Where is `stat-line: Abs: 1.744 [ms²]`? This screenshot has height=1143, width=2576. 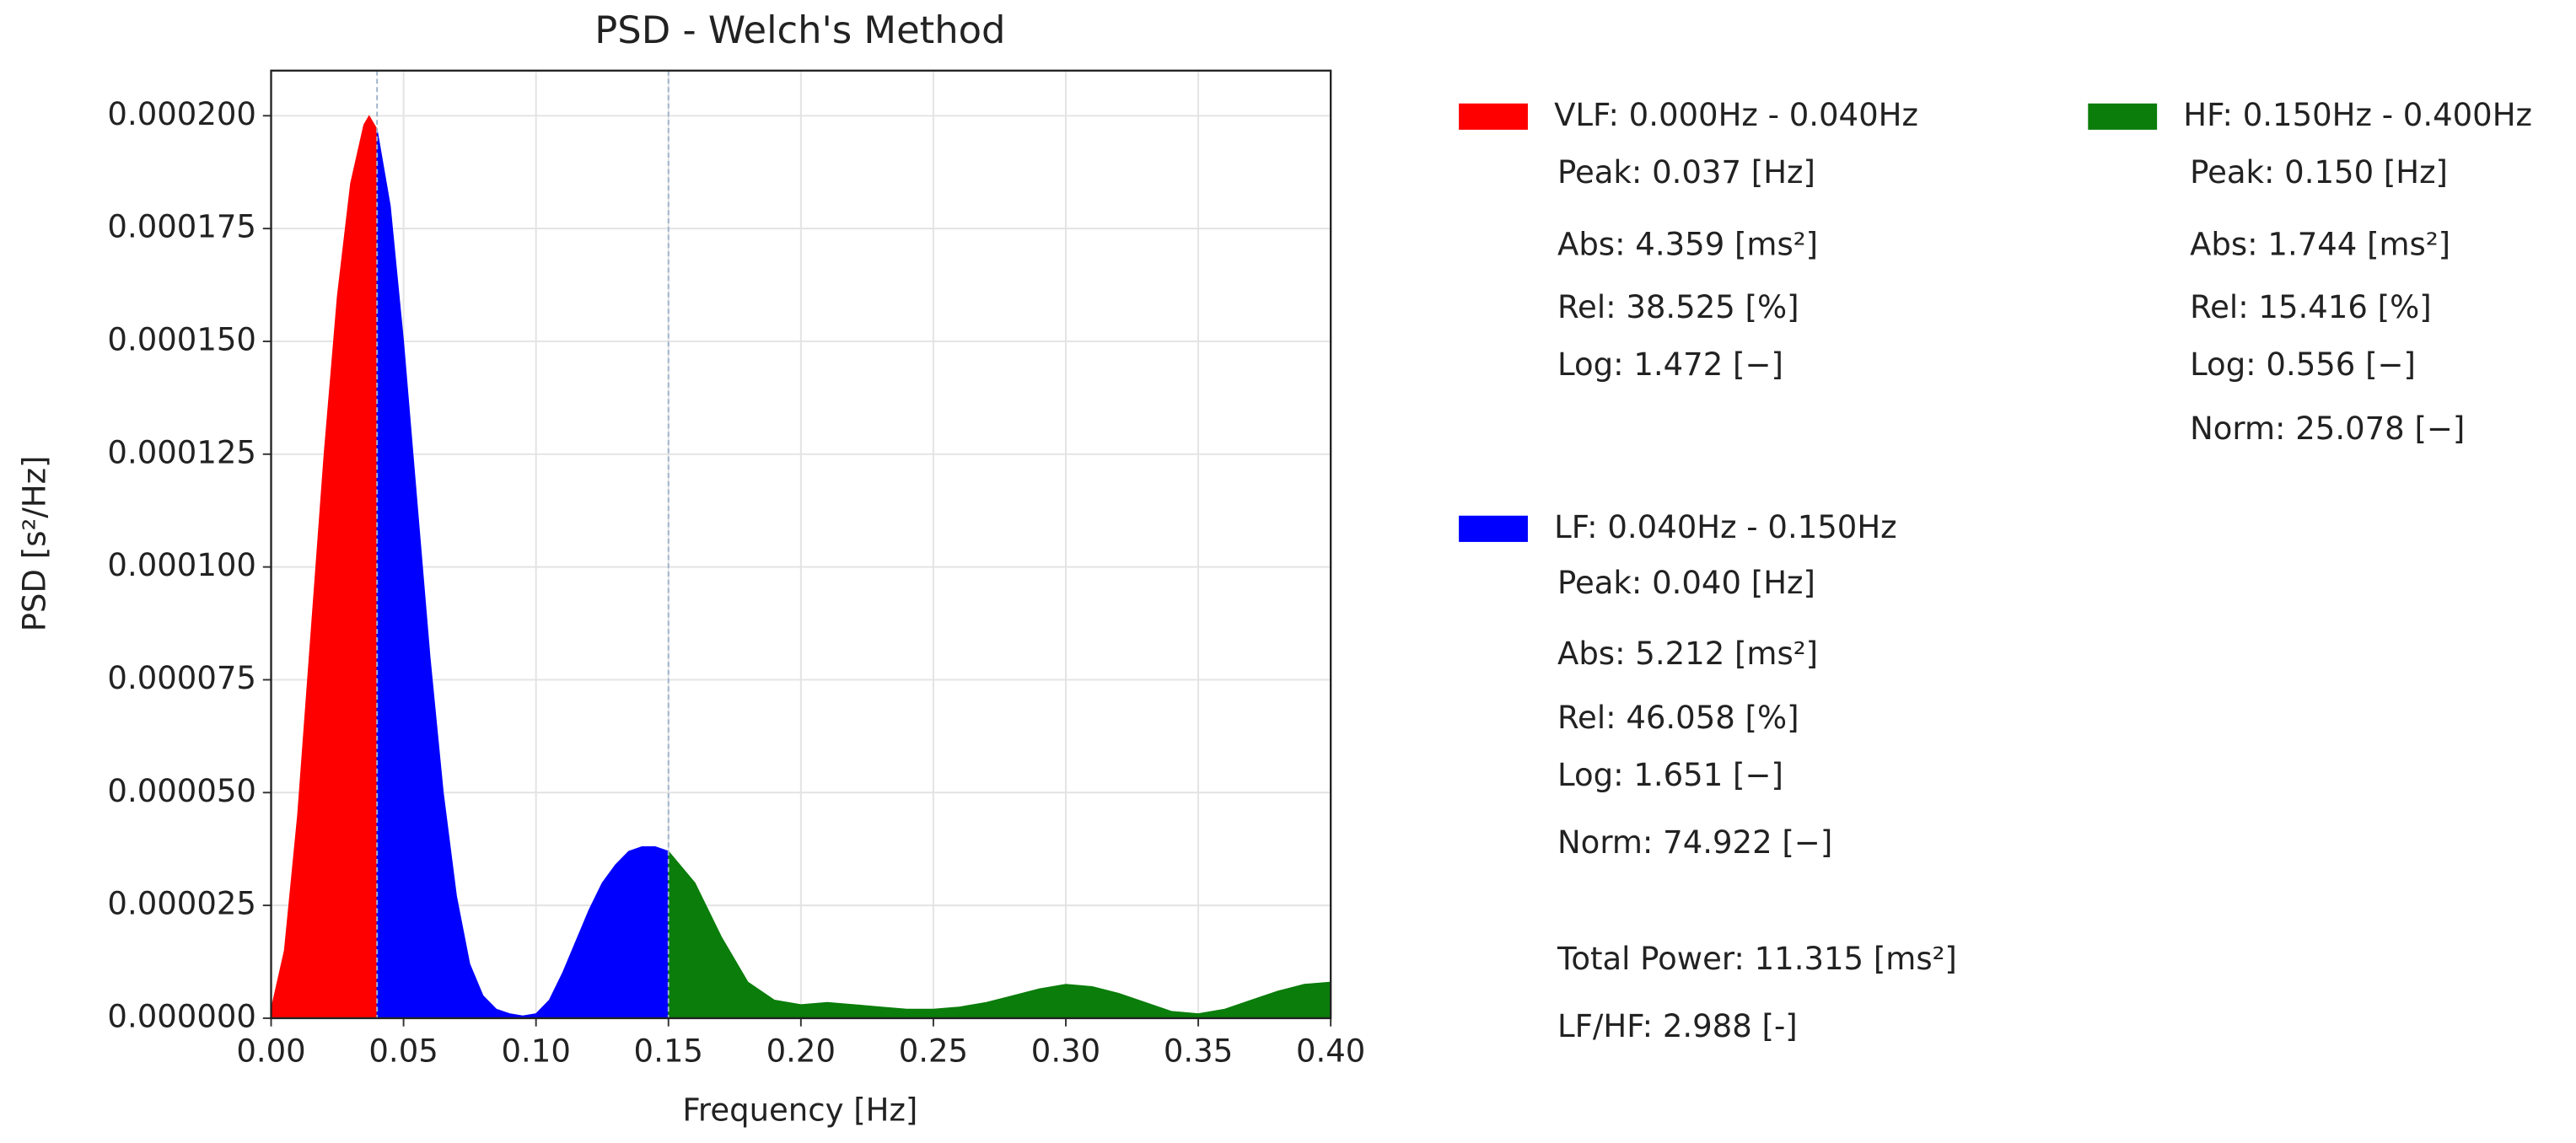 stat-line: Abs: 1.744 [ms²] is located at coordinates (2320, 245).